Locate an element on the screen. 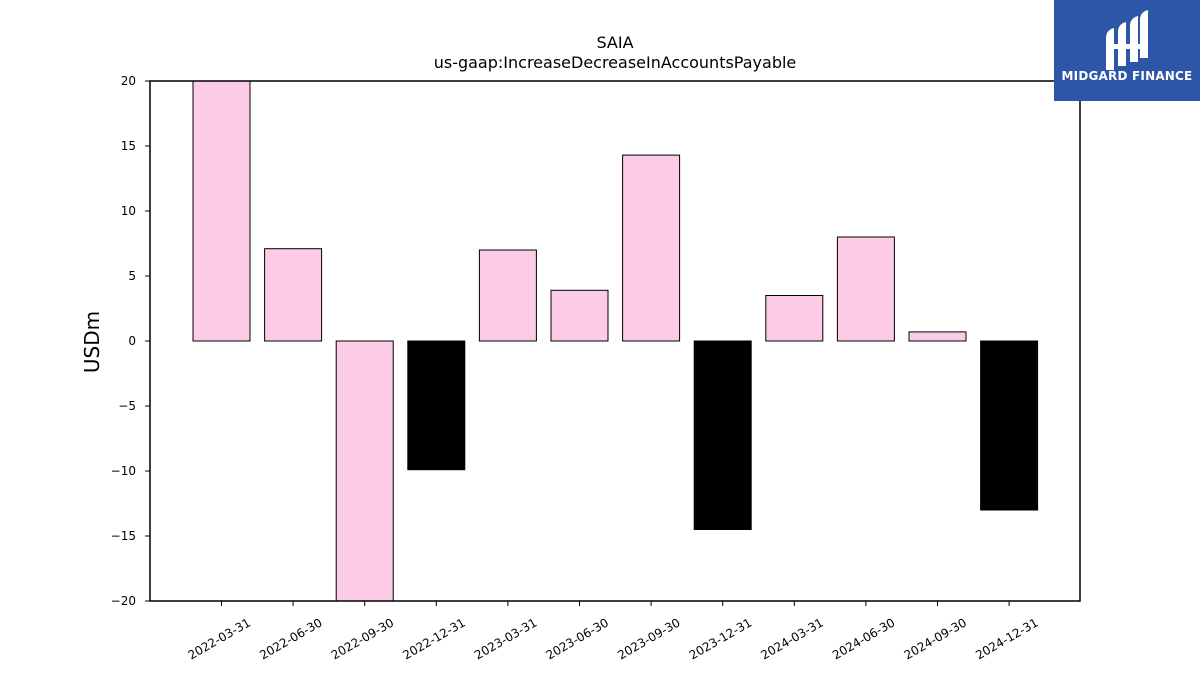 The image size is (1200, 675). x-tick-label: 2024-09-30 is located at coordinates (935, 638).